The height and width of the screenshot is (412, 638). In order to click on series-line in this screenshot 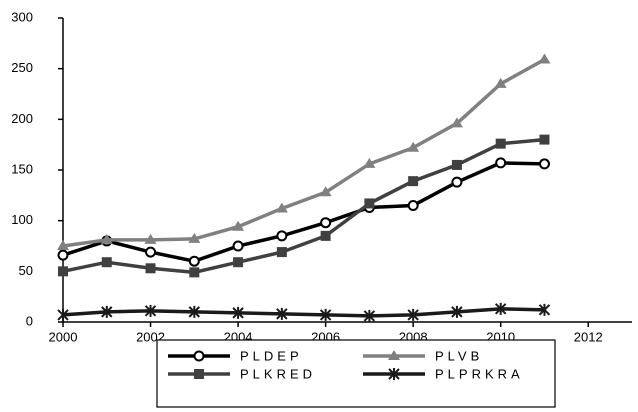, I will do `click(303, 312)`.